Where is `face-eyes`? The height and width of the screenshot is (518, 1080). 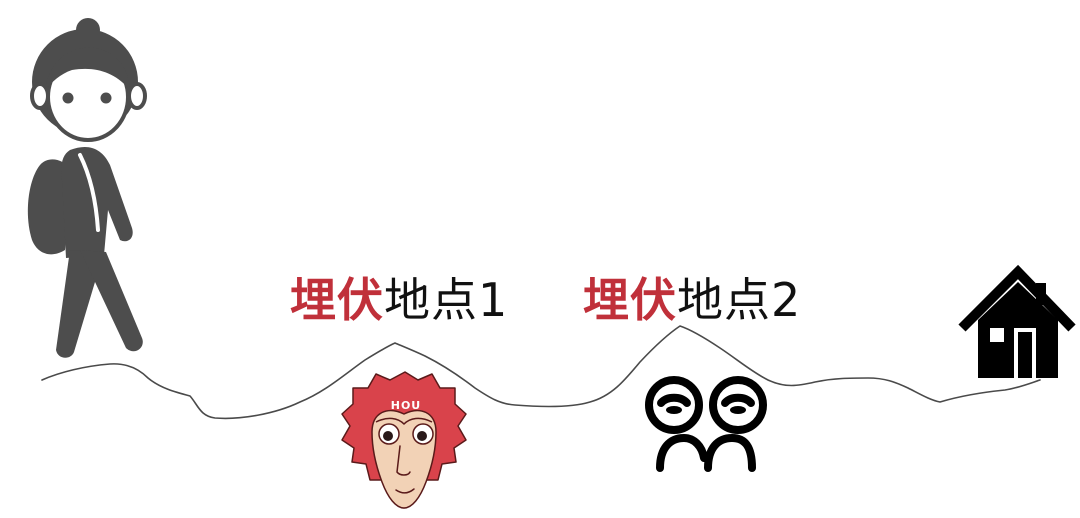
face-eyes is located at coordinates (706, 410).